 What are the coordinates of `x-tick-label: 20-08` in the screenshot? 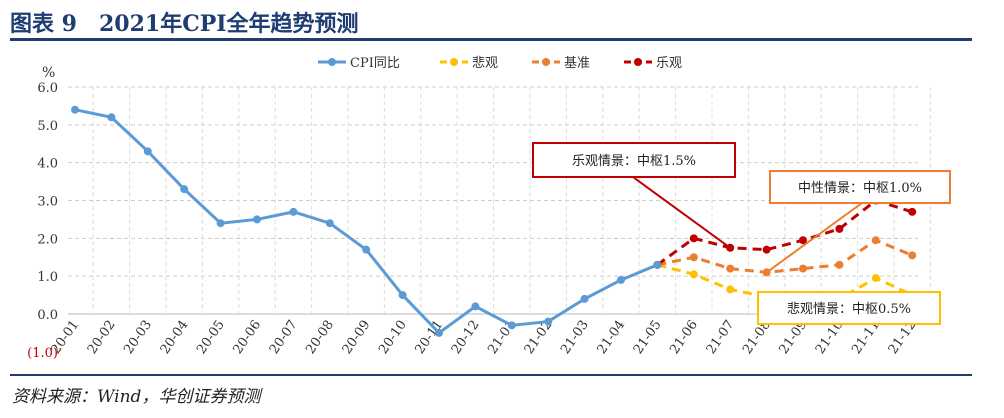 It's located at (320, 337).